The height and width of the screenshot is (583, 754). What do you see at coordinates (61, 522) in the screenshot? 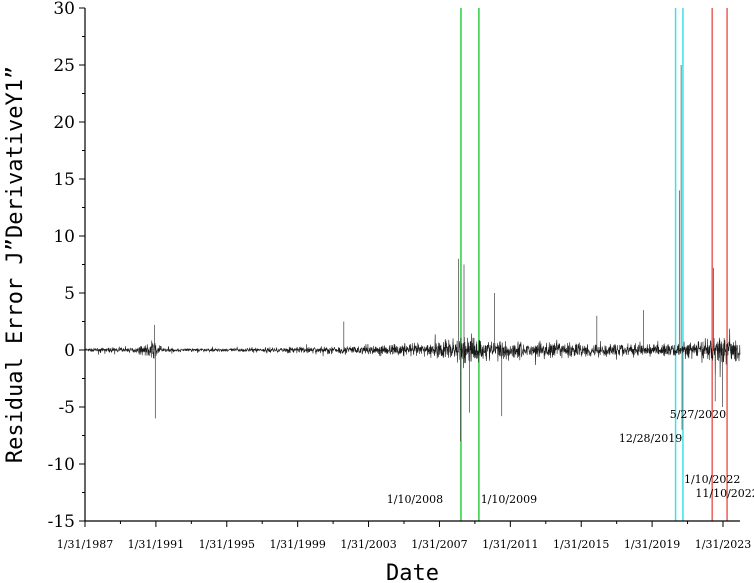
I see `y-tick-label: -15` at bounding box center [61, 522].